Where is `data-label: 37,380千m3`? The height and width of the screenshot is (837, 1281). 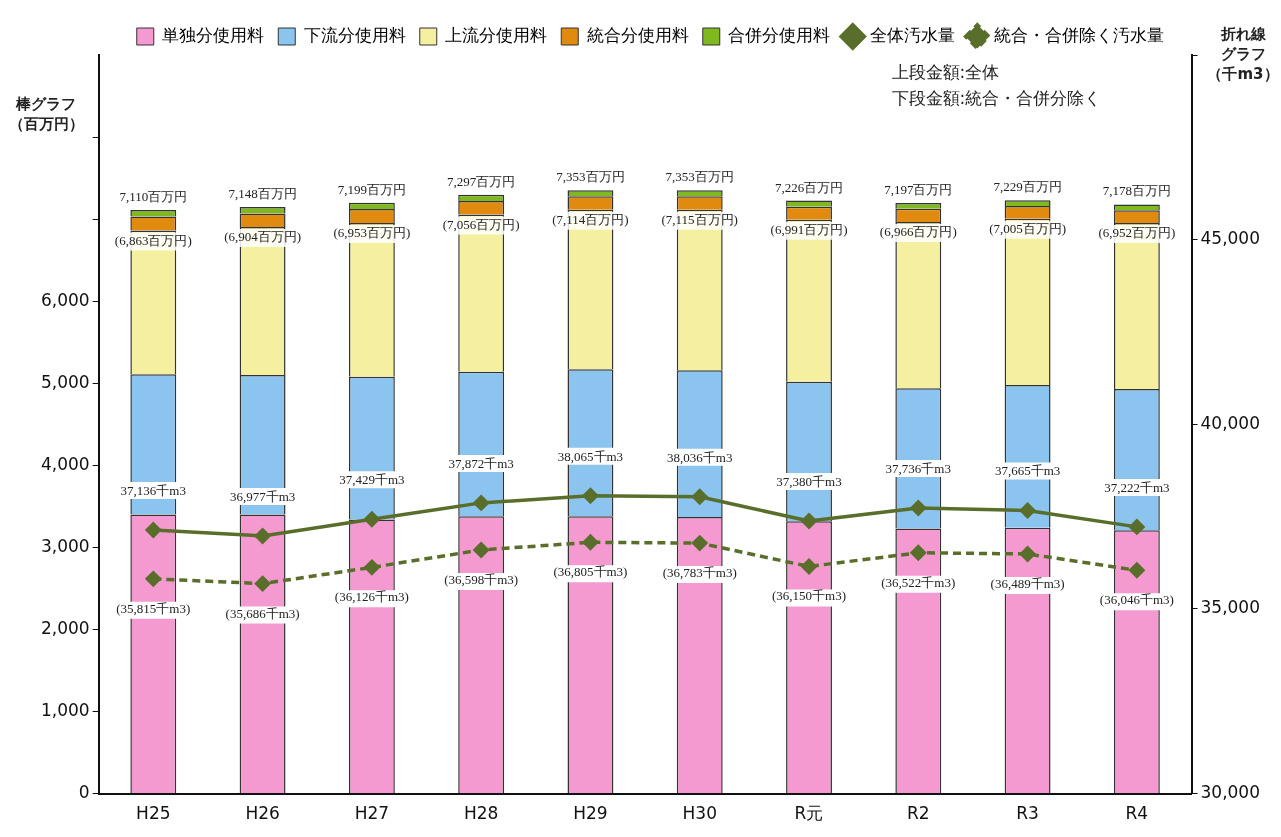 data-label: 37,380千m3 is located at coordinates (809, 481).